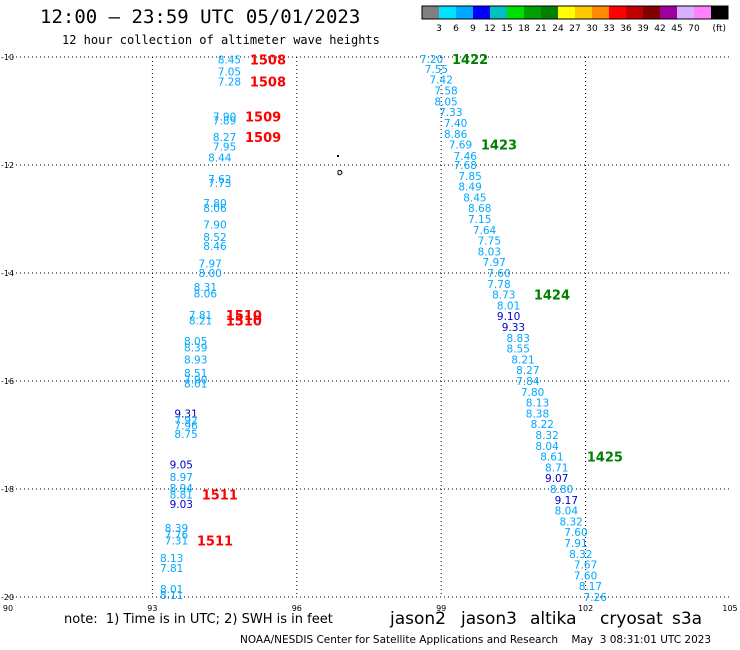 Image resolution: width=740 pixels, height=650 pixels. Describe the element at coordinates (694, 29) in the screenshot. I see `color-scale-label: 70` at that location.